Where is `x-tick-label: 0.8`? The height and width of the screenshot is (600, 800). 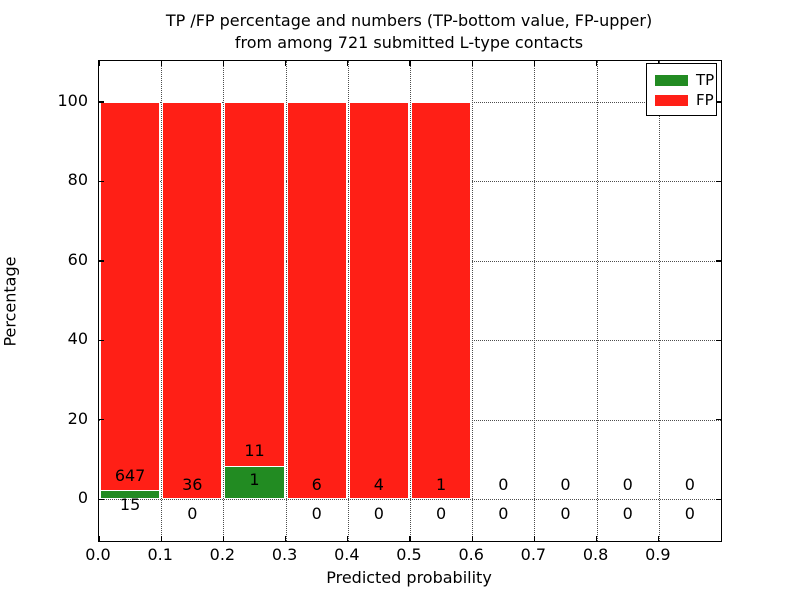 x-tick-label: 0.8 is located at coordinates (595, 554).